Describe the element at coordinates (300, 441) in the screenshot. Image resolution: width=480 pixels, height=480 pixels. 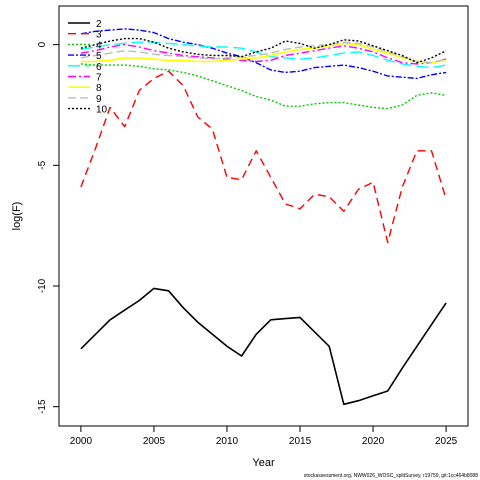
I see `x-tick-label: 2015` at that location.